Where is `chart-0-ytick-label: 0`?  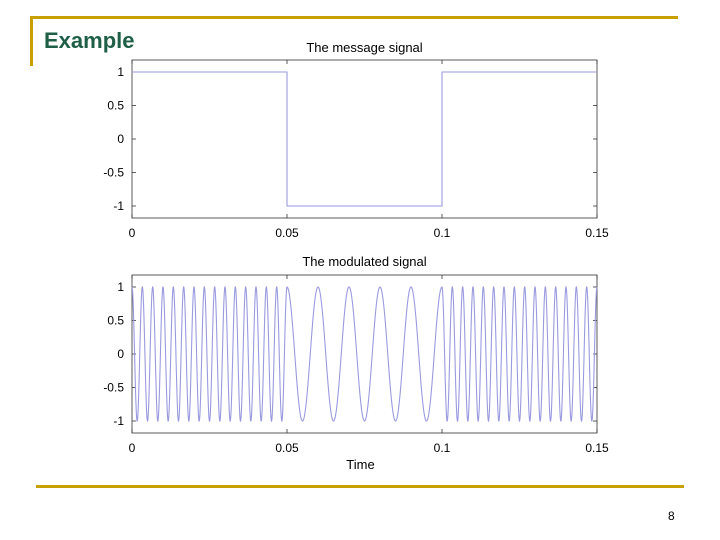
chart-0-ytick-label: 0 is located at coordinates (120, 139).